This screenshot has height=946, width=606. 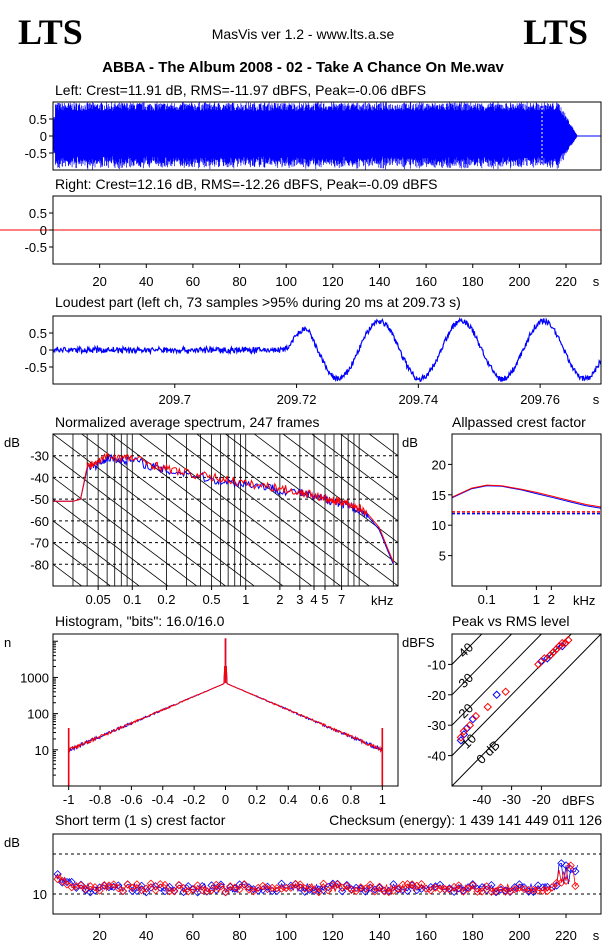 What do you see at coordinates (286, 281) in the screenshot?
I see `right-waveform-xtick-label: 100` at bounding box center [286, 281].